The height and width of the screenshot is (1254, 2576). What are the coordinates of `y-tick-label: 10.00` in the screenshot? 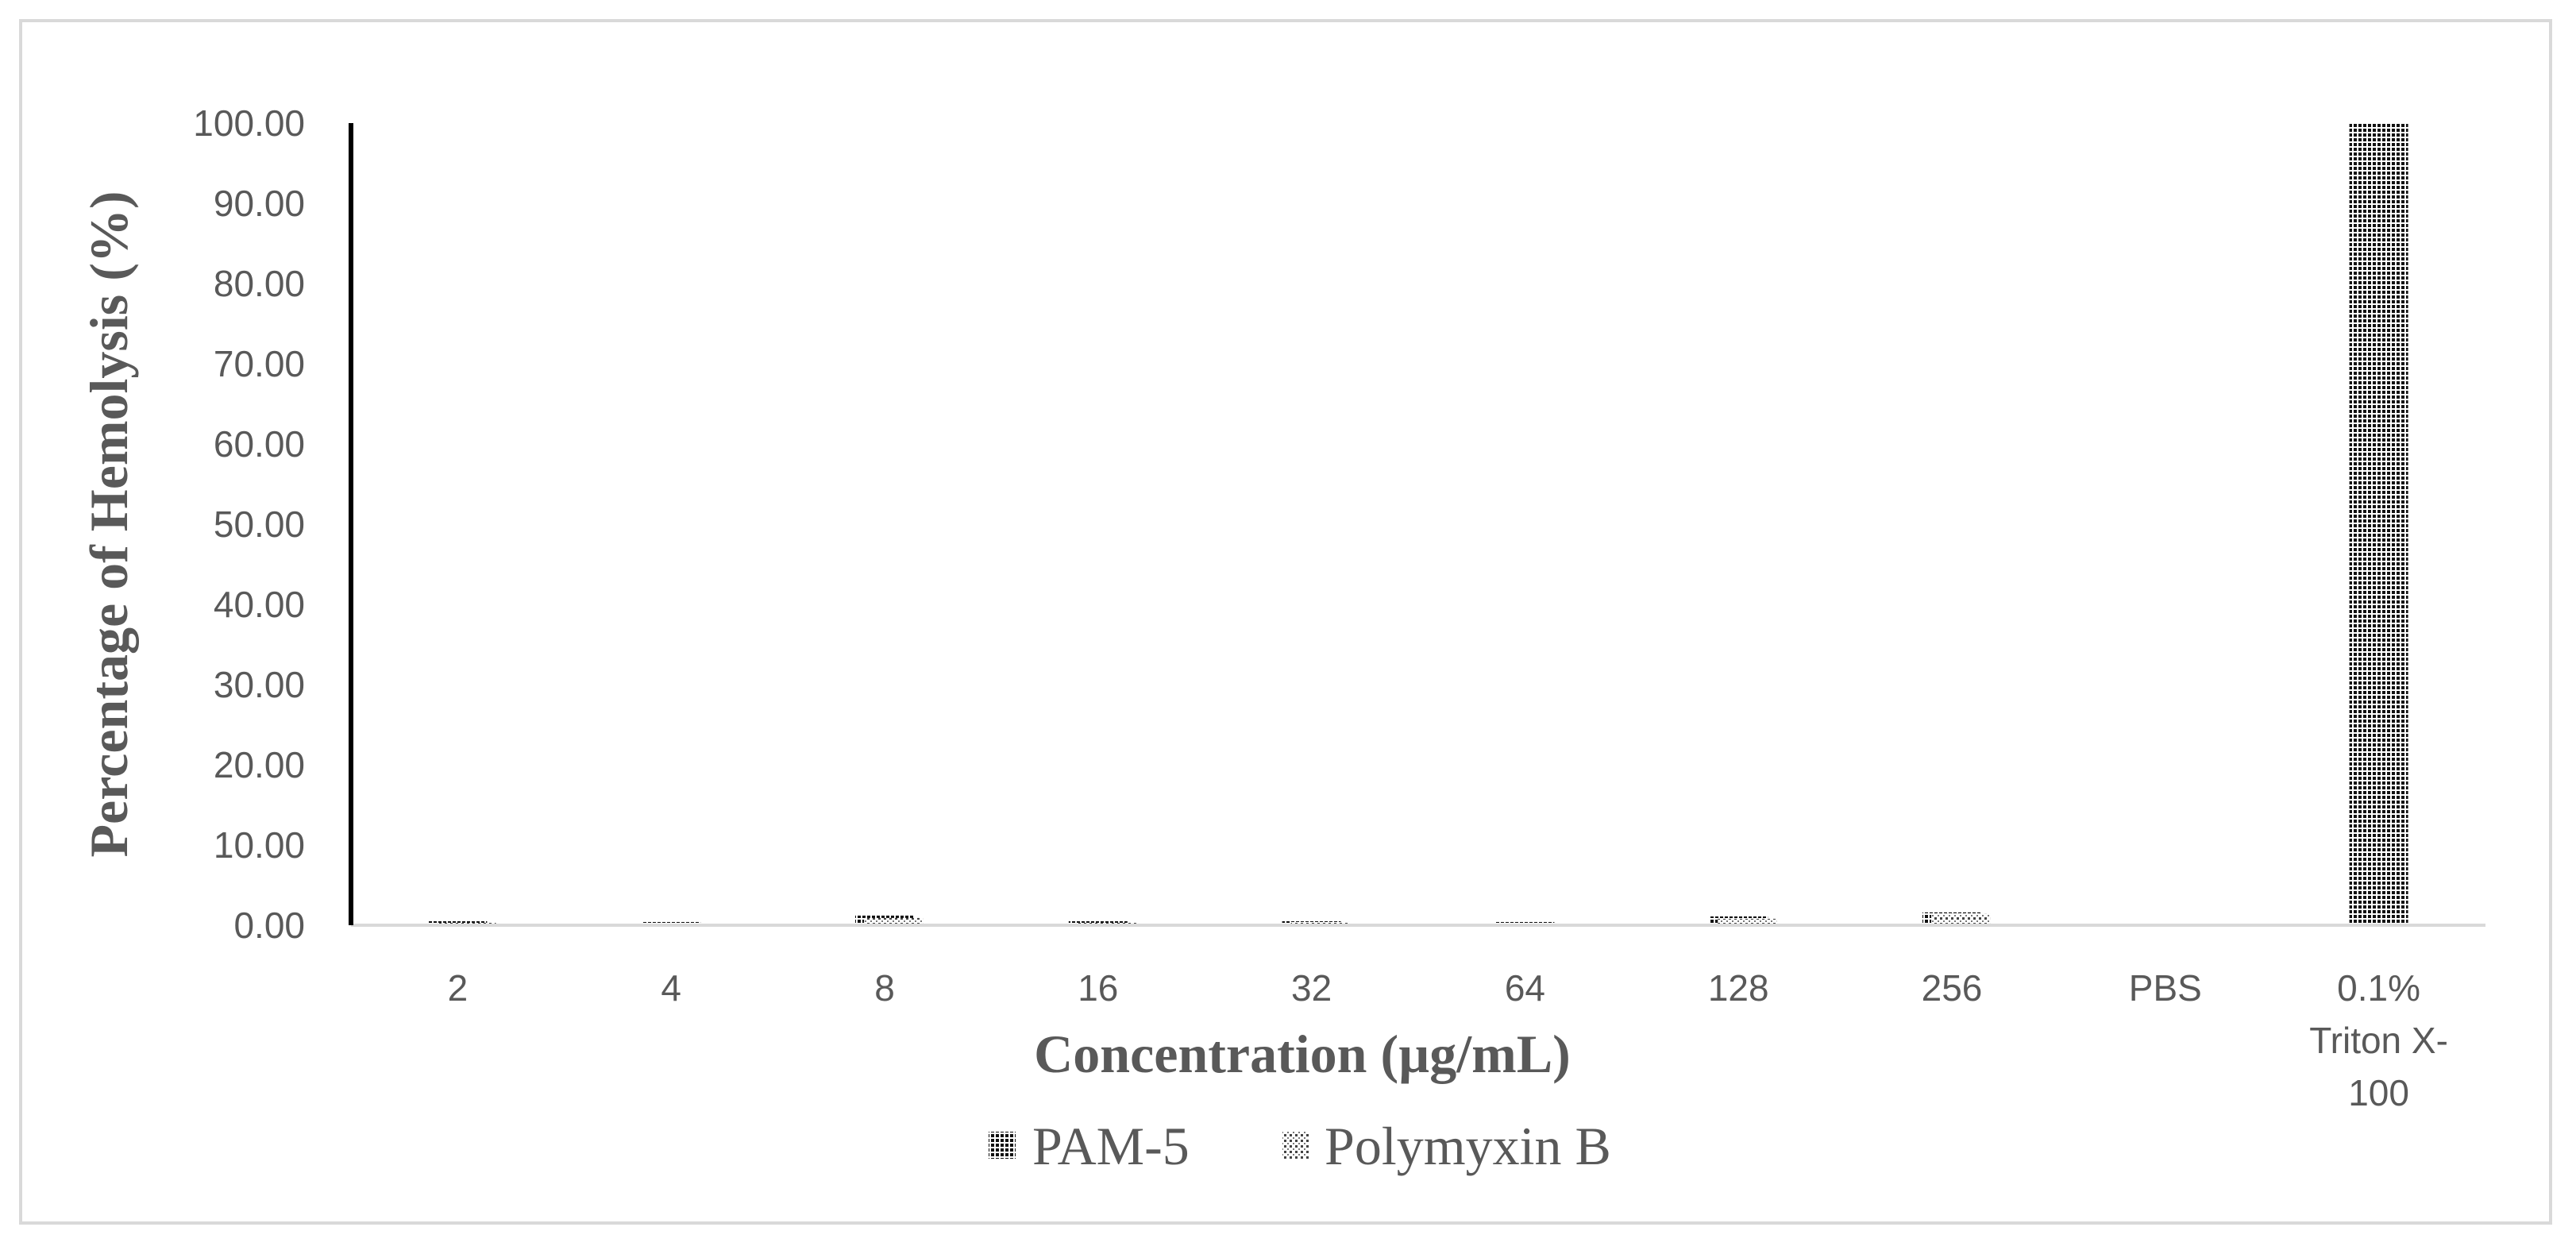 It's located at (259, 845).